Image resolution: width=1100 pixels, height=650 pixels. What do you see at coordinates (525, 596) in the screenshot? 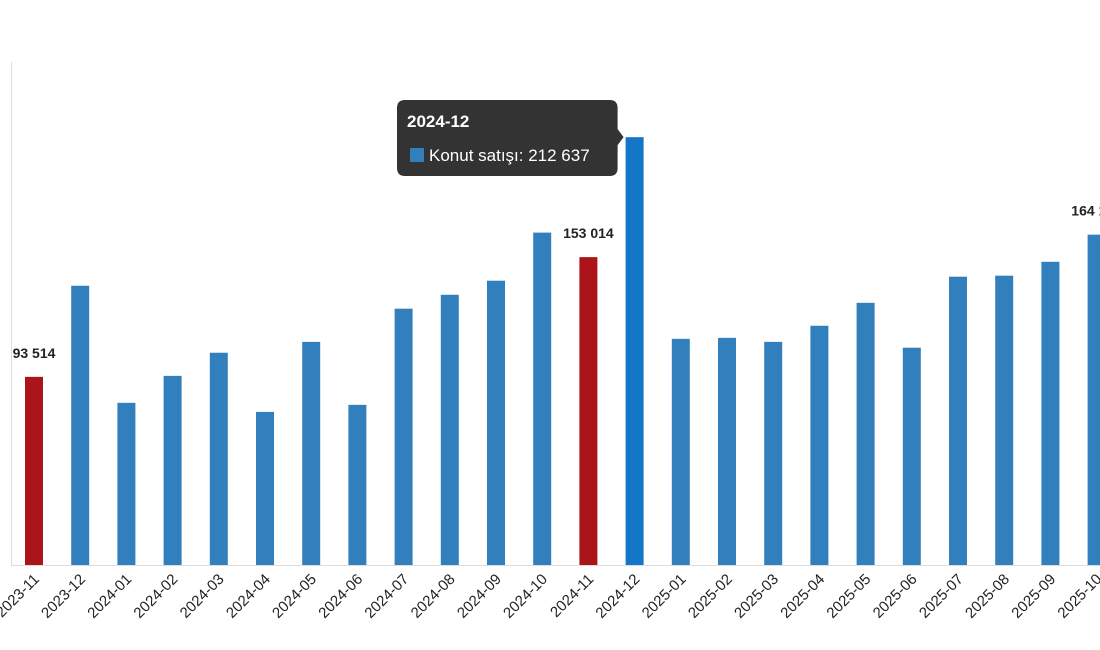
I see `x-tick-label: 2024-10` at bounding box center [525, 596].